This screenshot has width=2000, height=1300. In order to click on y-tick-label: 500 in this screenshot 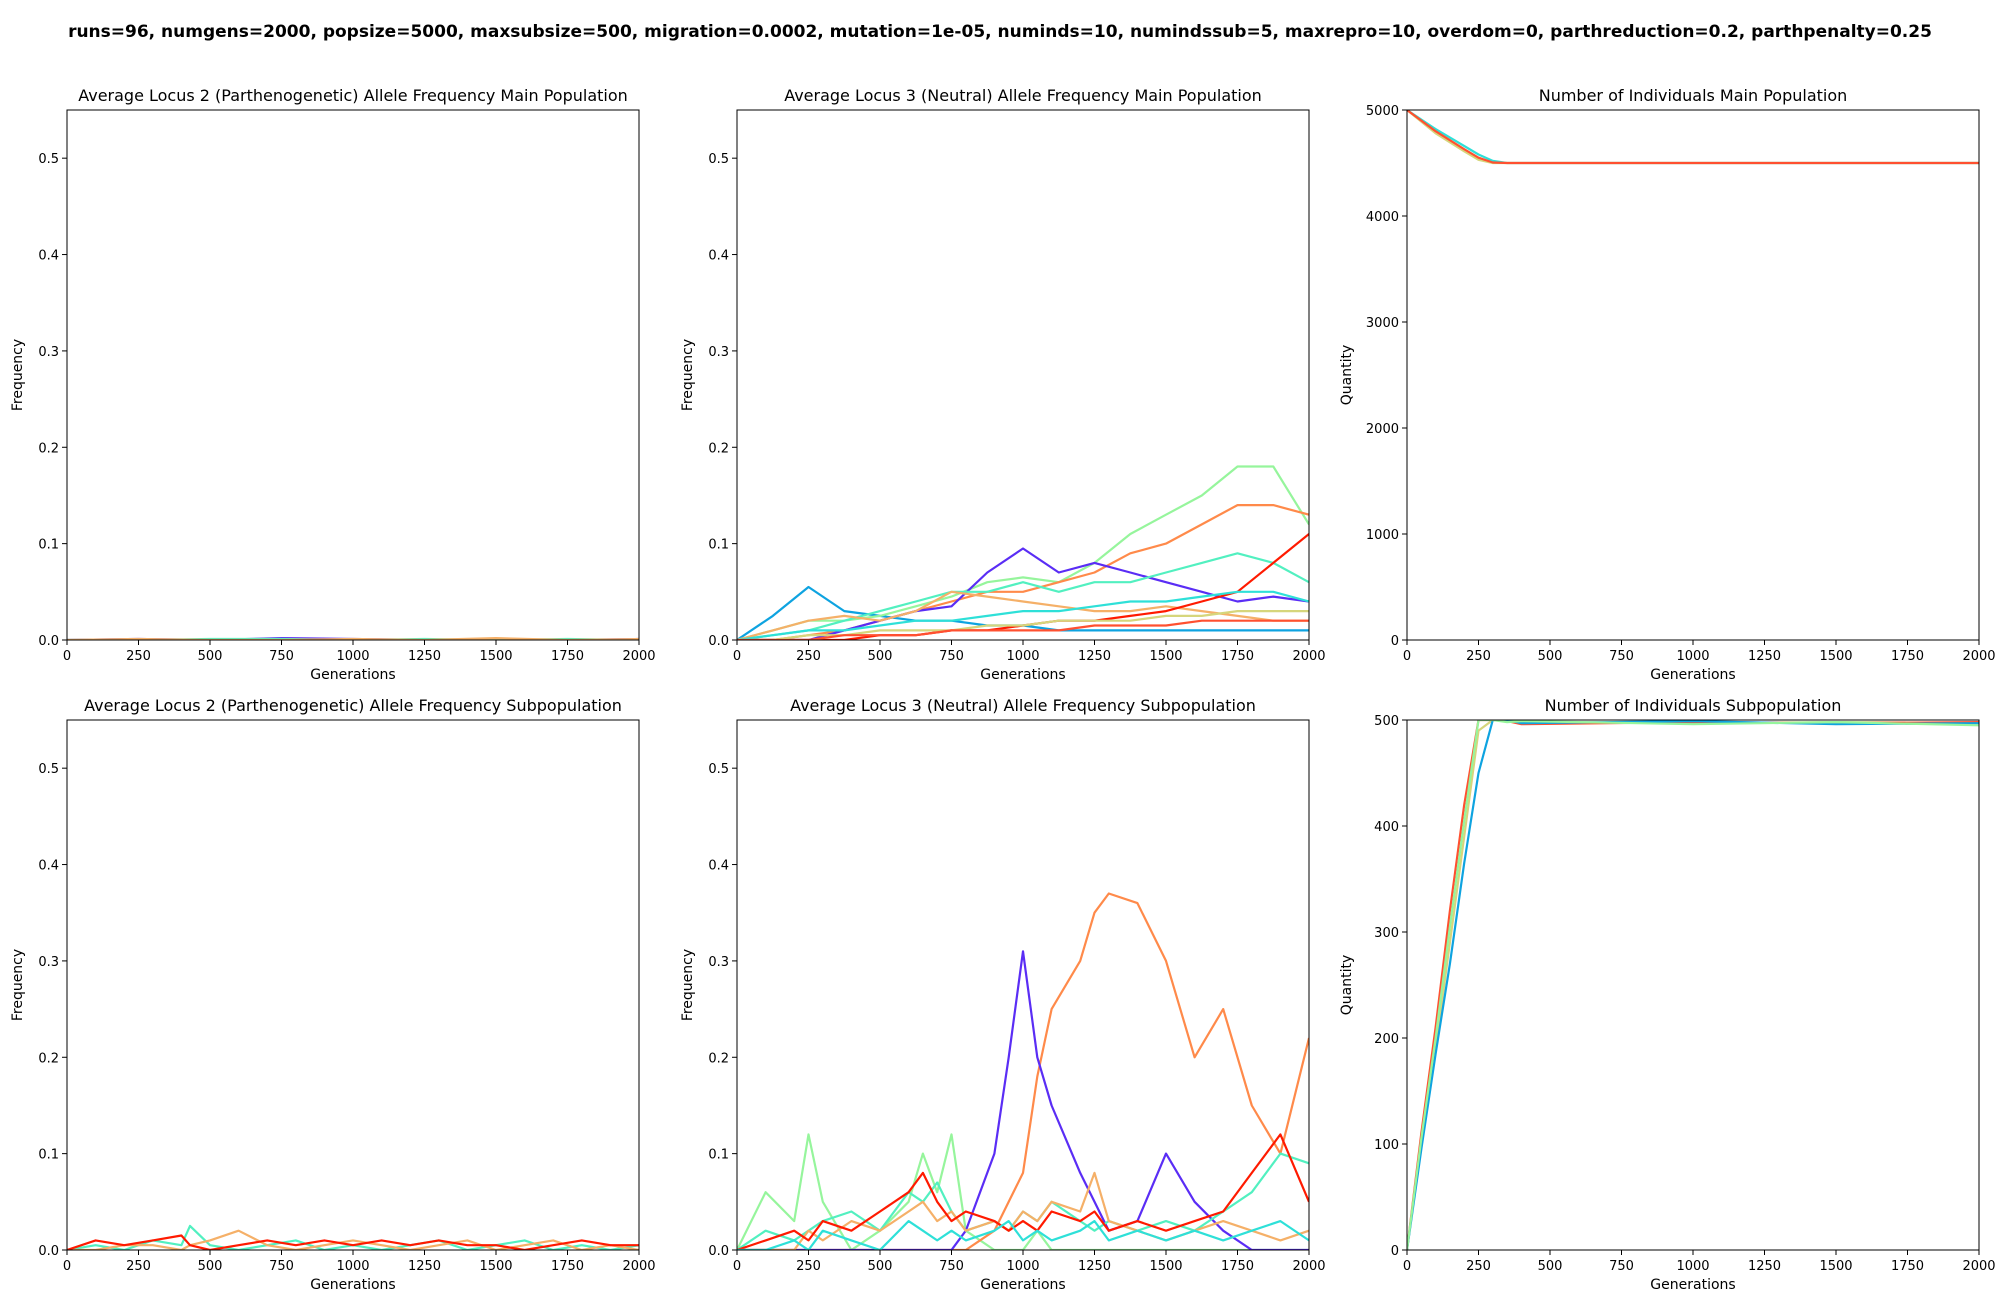, I will do `click(1386, 721)`.